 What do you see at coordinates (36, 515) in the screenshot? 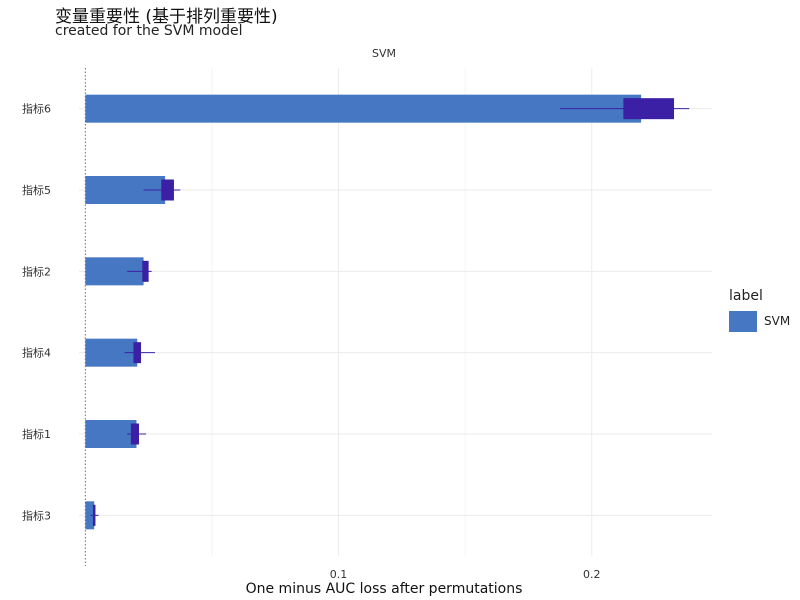
I see `y-tick-label: 指标3` at bounding box center [36, 515].